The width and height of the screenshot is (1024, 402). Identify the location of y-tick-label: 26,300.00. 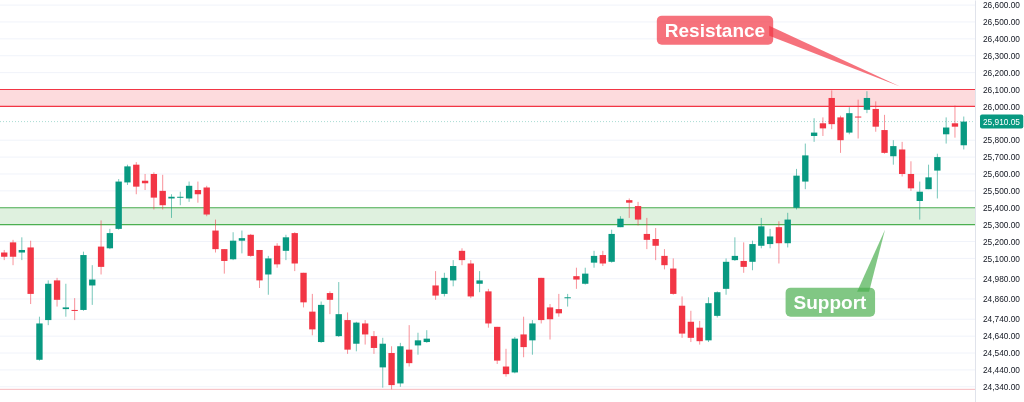
(1002, 55).